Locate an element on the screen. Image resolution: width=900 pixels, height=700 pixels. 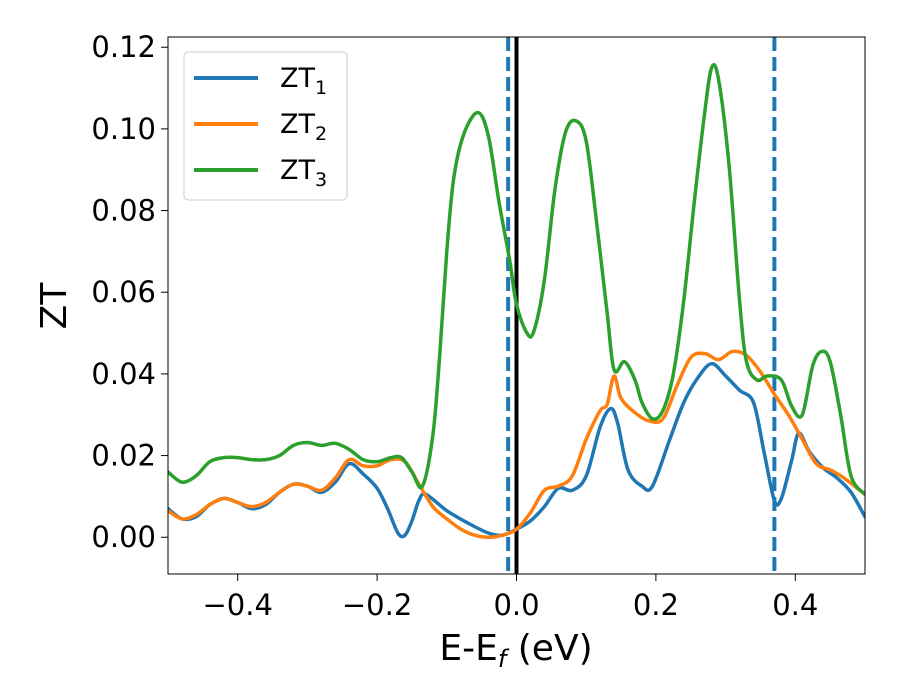
legend-box is located at coordinates (265, 126).